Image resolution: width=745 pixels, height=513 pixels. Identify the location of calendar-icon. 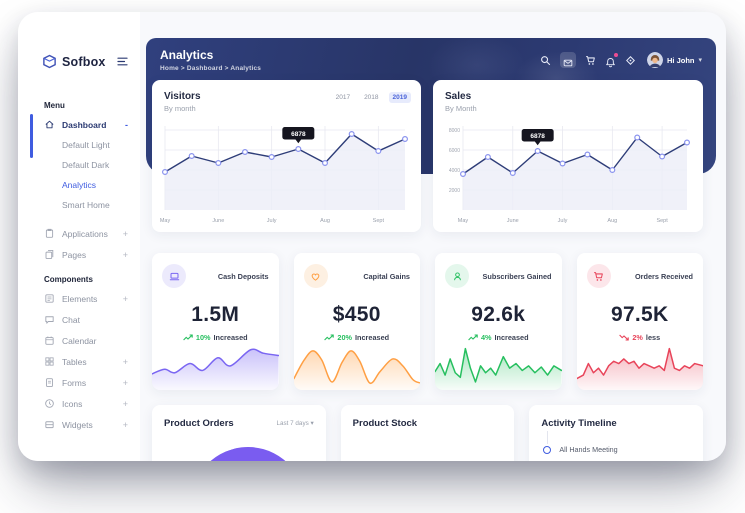
(49, 340).